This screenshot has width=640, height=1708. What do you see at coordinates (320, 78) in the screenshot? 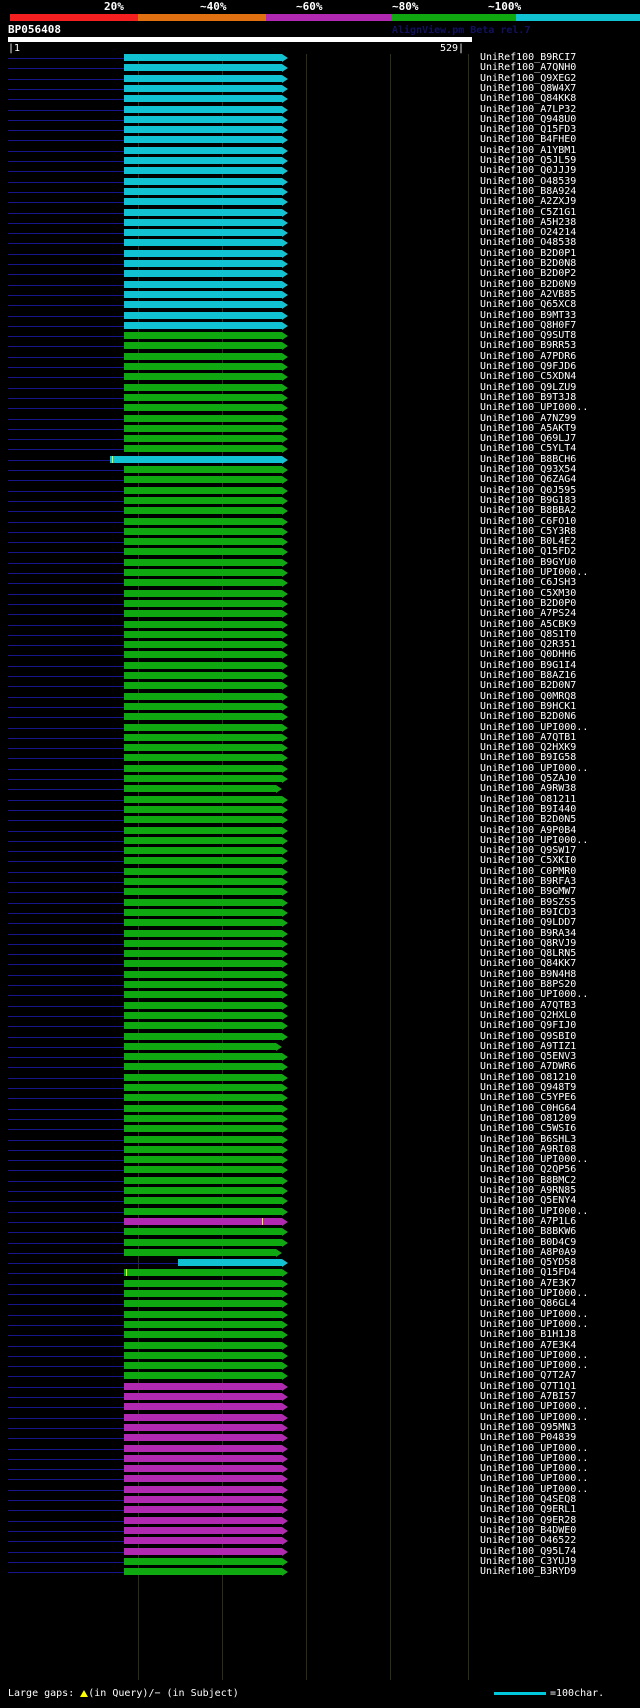
I see `hit-row: UniRef100_Q9XEG2` at bounding box center [320, 78].